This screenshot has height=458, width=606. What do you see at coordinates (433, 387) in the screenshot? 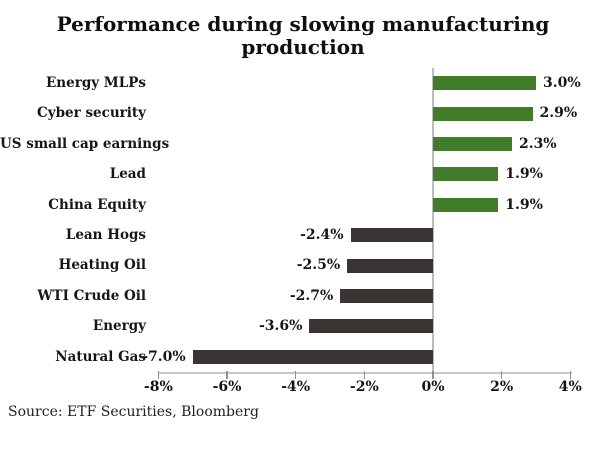
I see `x-axis-tick-label: 0%` at bounding box center [433, 387].